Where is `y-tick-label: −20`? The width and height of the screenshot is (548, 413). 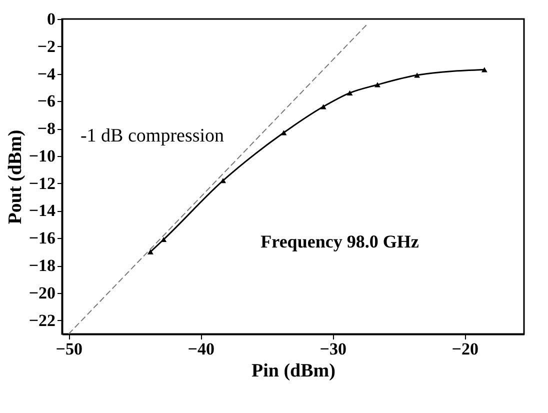 y-tick-label: −20 is located at coordinates (42, 292).